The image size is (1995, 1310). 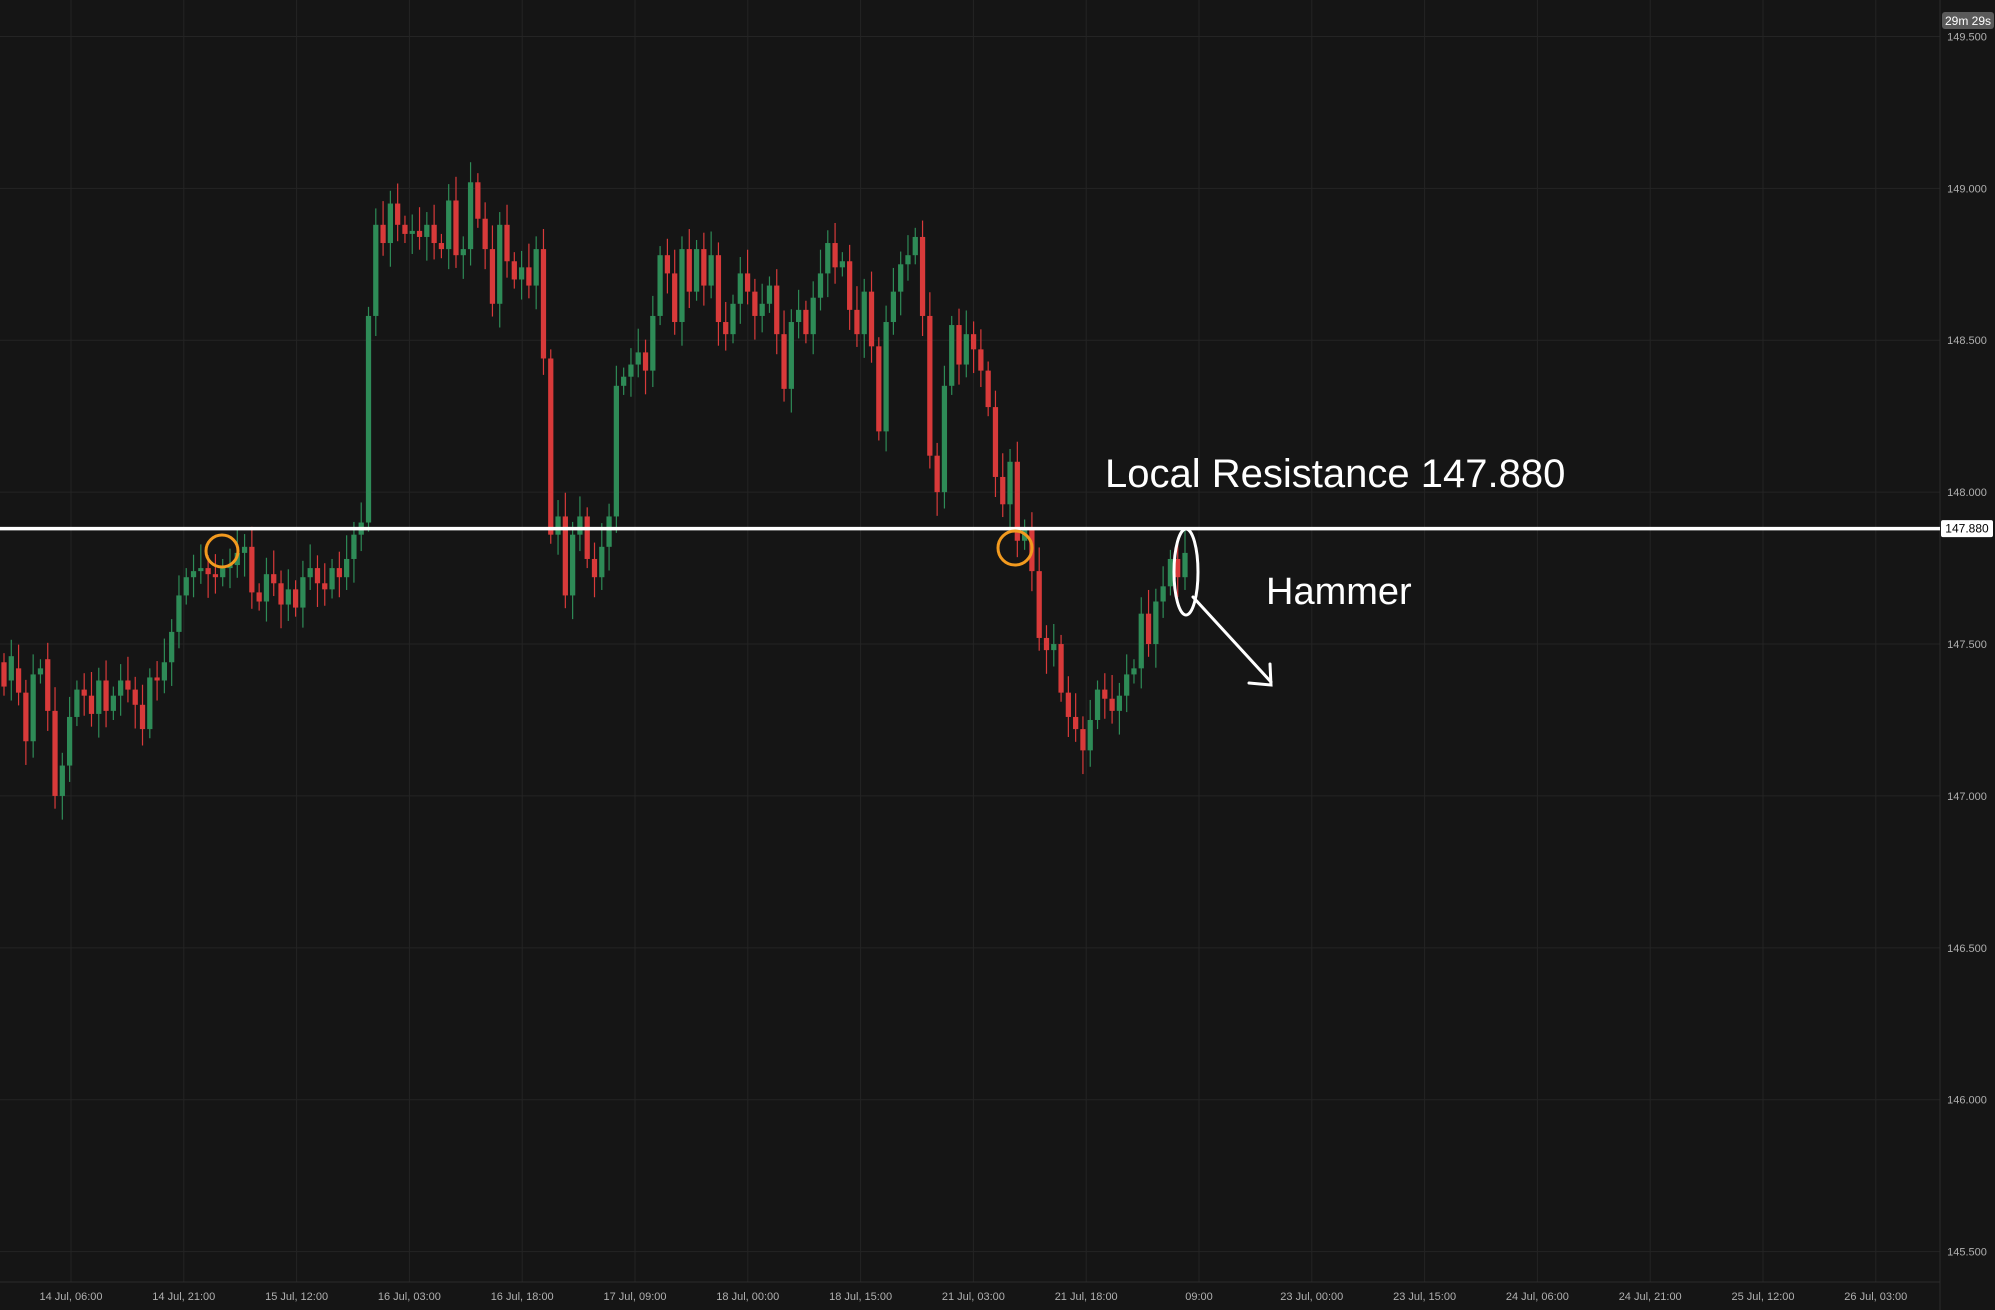 I want to click on resistance-price-label: 147.880, so click(x=1967, y=529).